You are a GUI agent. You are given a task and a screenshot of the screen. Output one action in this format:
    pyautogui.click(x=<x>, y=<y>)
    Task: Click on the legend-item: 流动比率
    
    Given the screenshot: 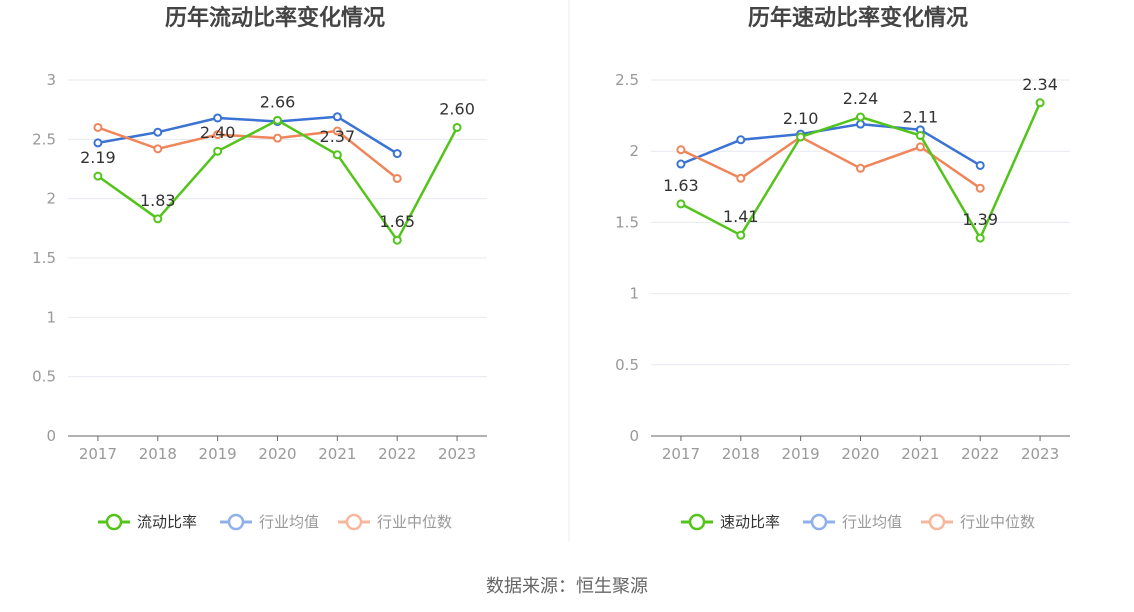 What is the action you would take?
    pyautogui.click(x=147, y=522)
    